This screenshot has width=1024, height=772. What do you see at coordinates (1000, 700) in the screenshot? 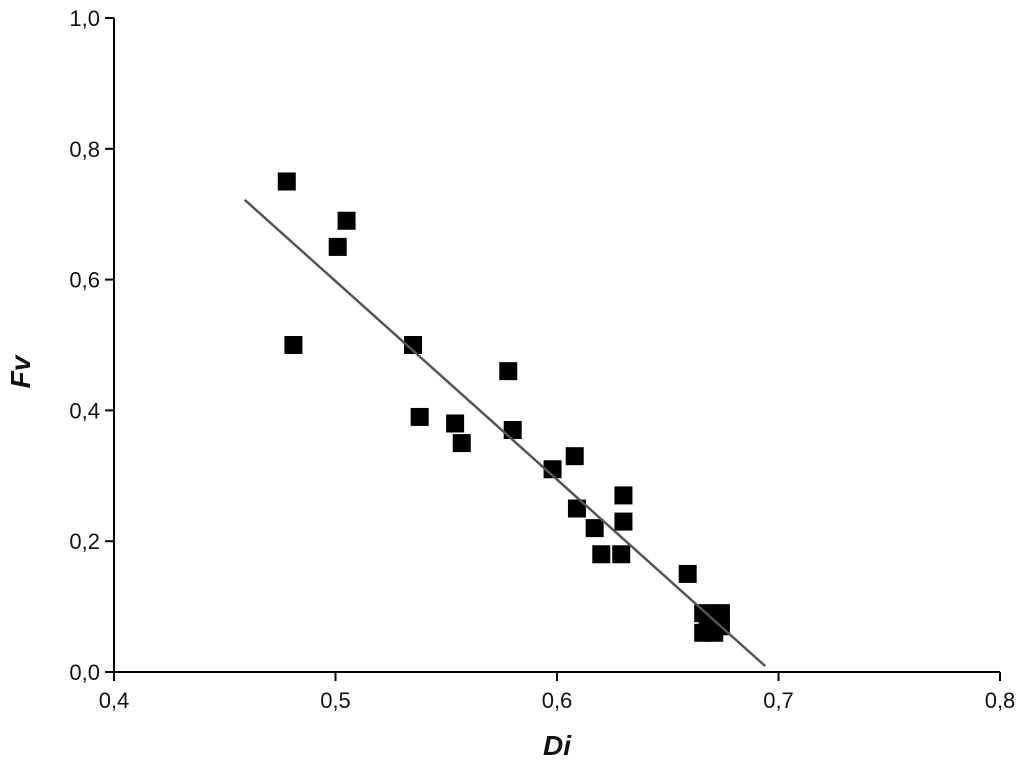
I see `x-tick-label: 0,8` at bounding box center [1000, 700].